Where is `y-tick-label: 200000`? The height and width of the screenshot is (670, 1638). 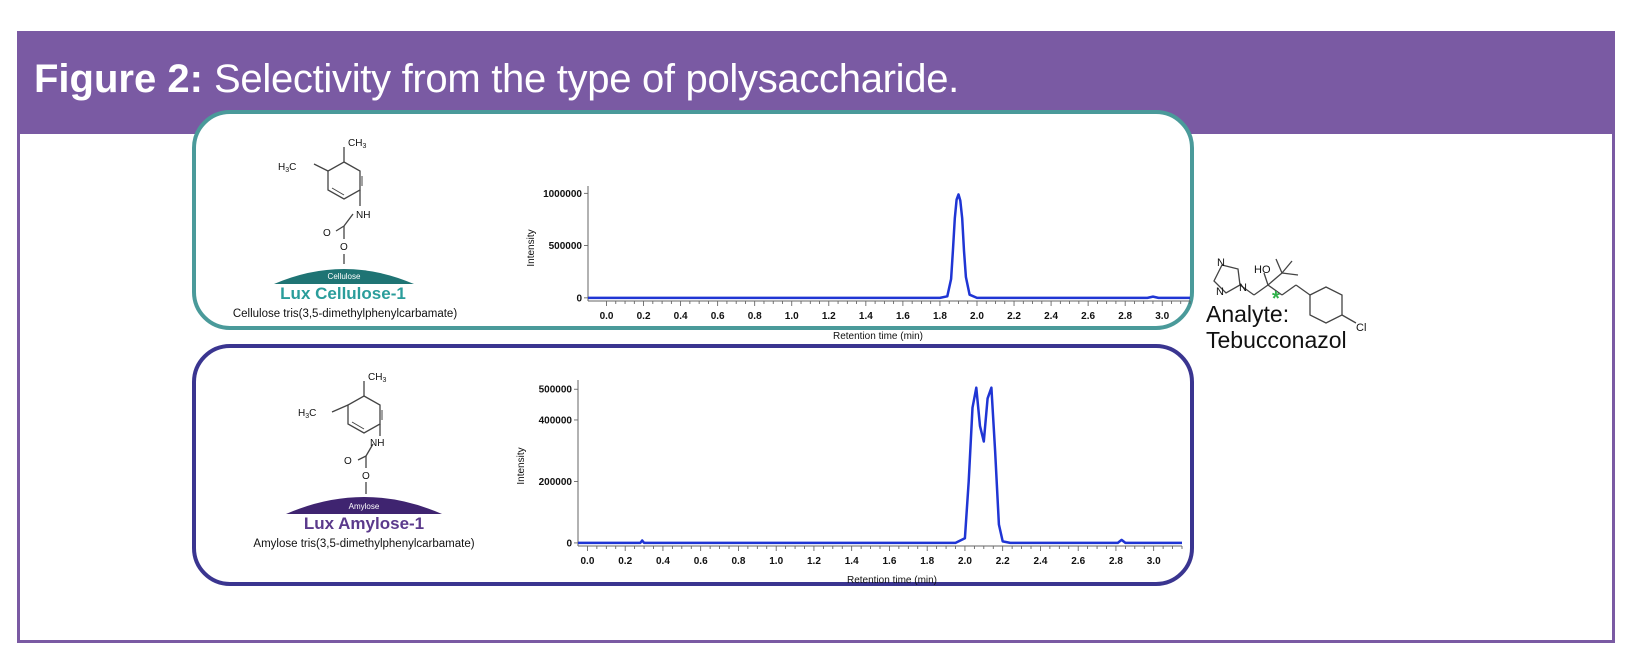
y-tick-label: 200000 is located at coordinates (556, 482).